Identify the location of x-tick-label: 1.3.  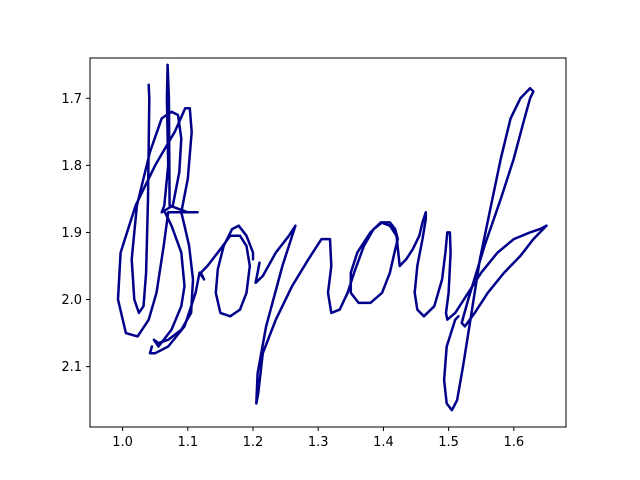
(318, 442).